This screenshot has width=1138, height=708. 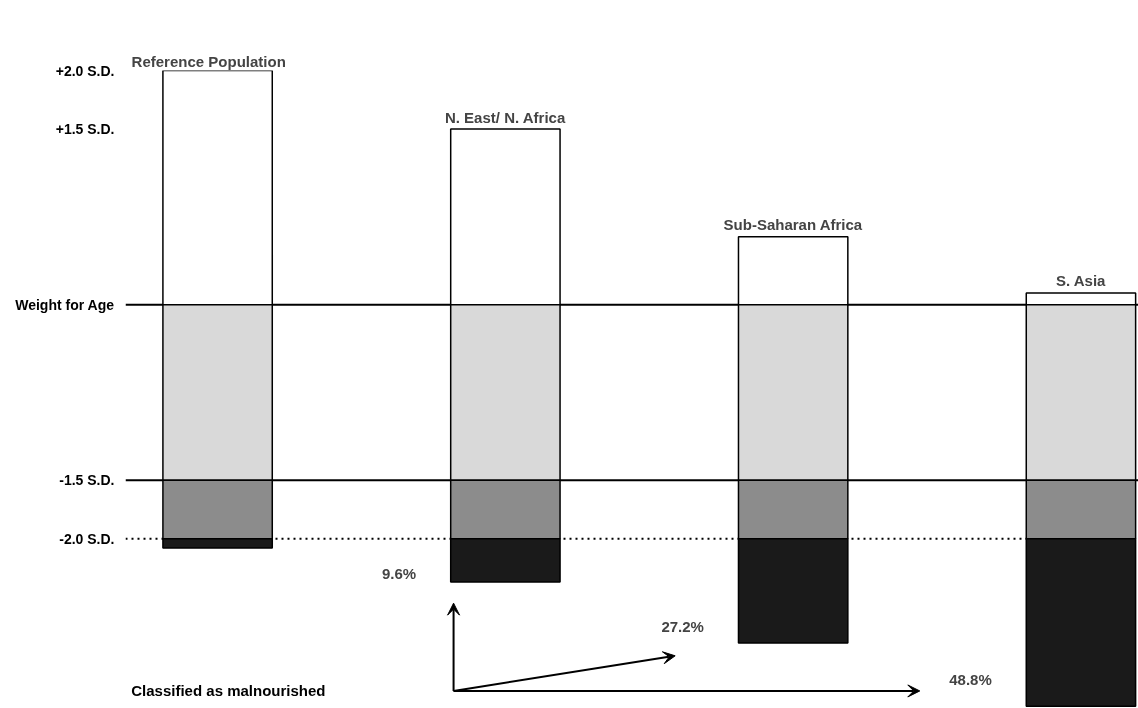 What do you see at coordinates (970, 679) in the screenshot?
I see `annotation: 48.8%` at bounding box center [970, 679].